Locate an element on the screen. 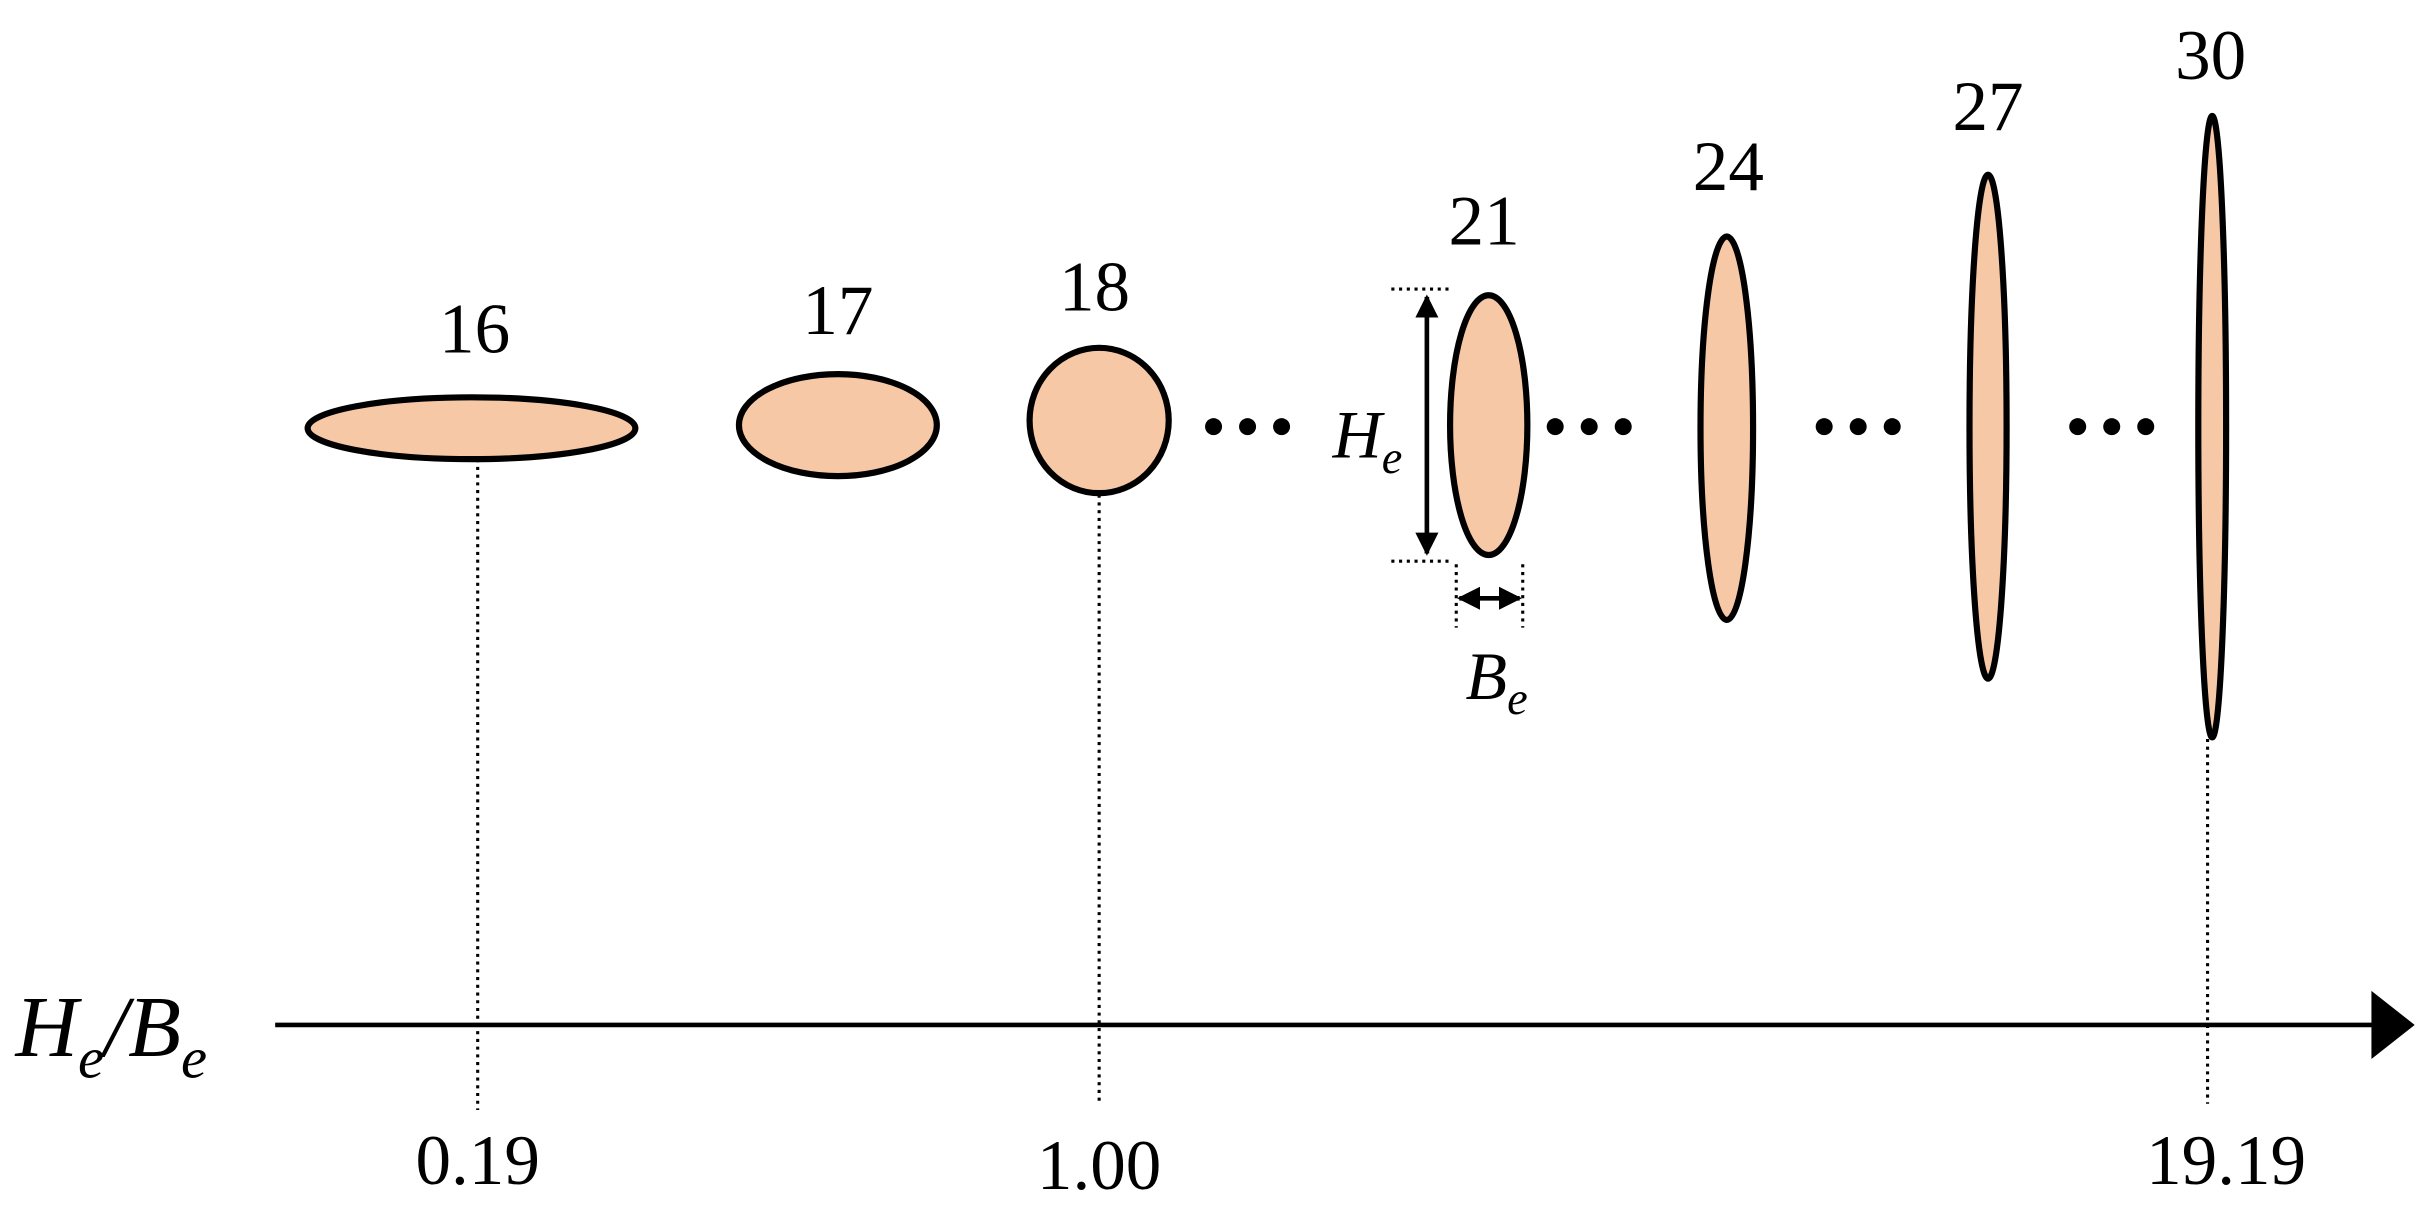 The height and width of the screenshot is (1212, 2424). ellipsis is located at coordinates (1680, 427).